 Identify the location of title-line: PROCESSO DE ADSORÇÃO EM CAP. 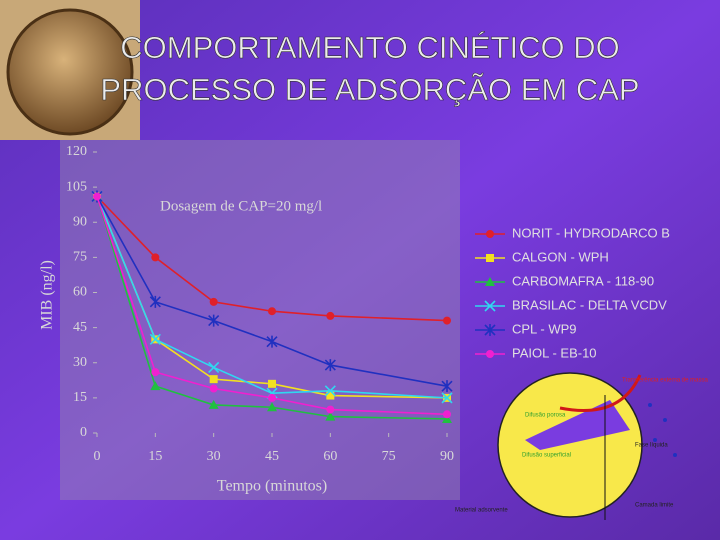
(369, 89).